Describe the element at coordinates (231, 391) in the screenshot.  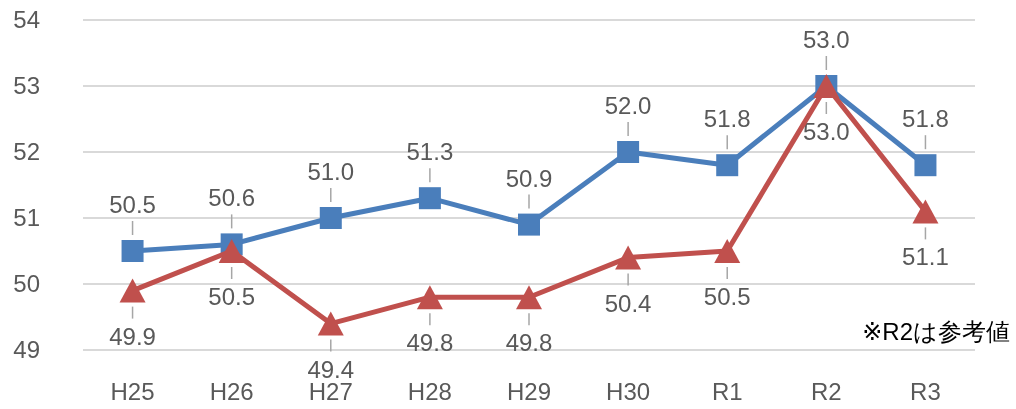
I see `x-tick-label: H26` at that location.